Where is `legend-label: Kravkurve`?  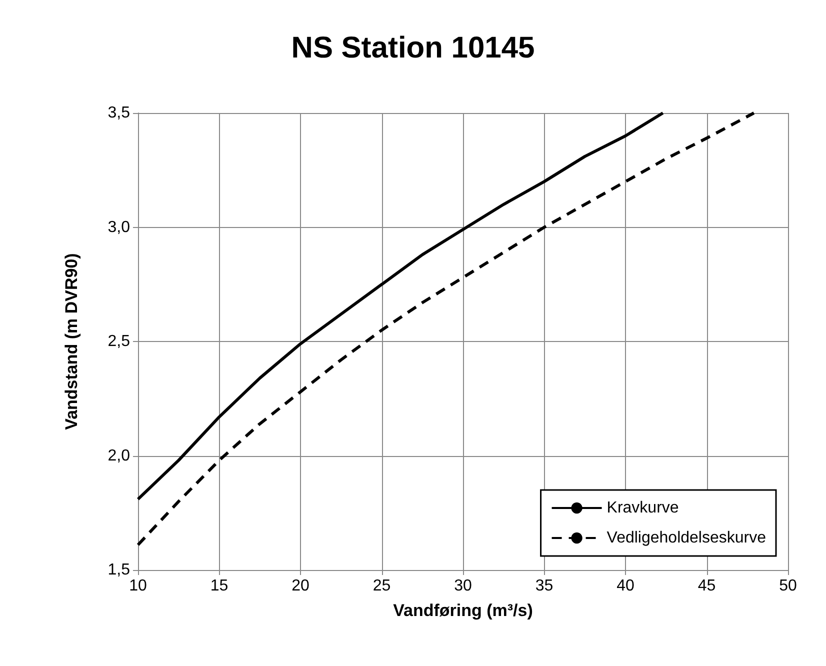
legend-label: Kravkurve is located at coordinates (642, 508).